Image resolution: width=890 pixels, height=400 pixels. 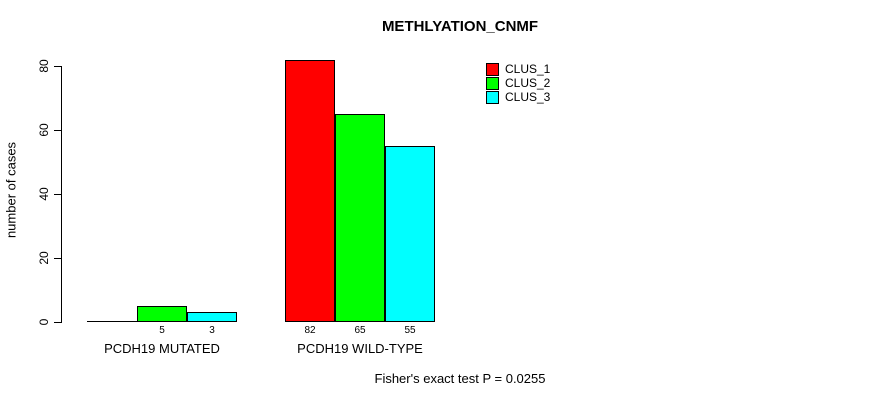 What do you see at coordinates (44, 66) in the screenshot?
I see `y-axis-tick-label: 80` at bounding box center [44, 66].